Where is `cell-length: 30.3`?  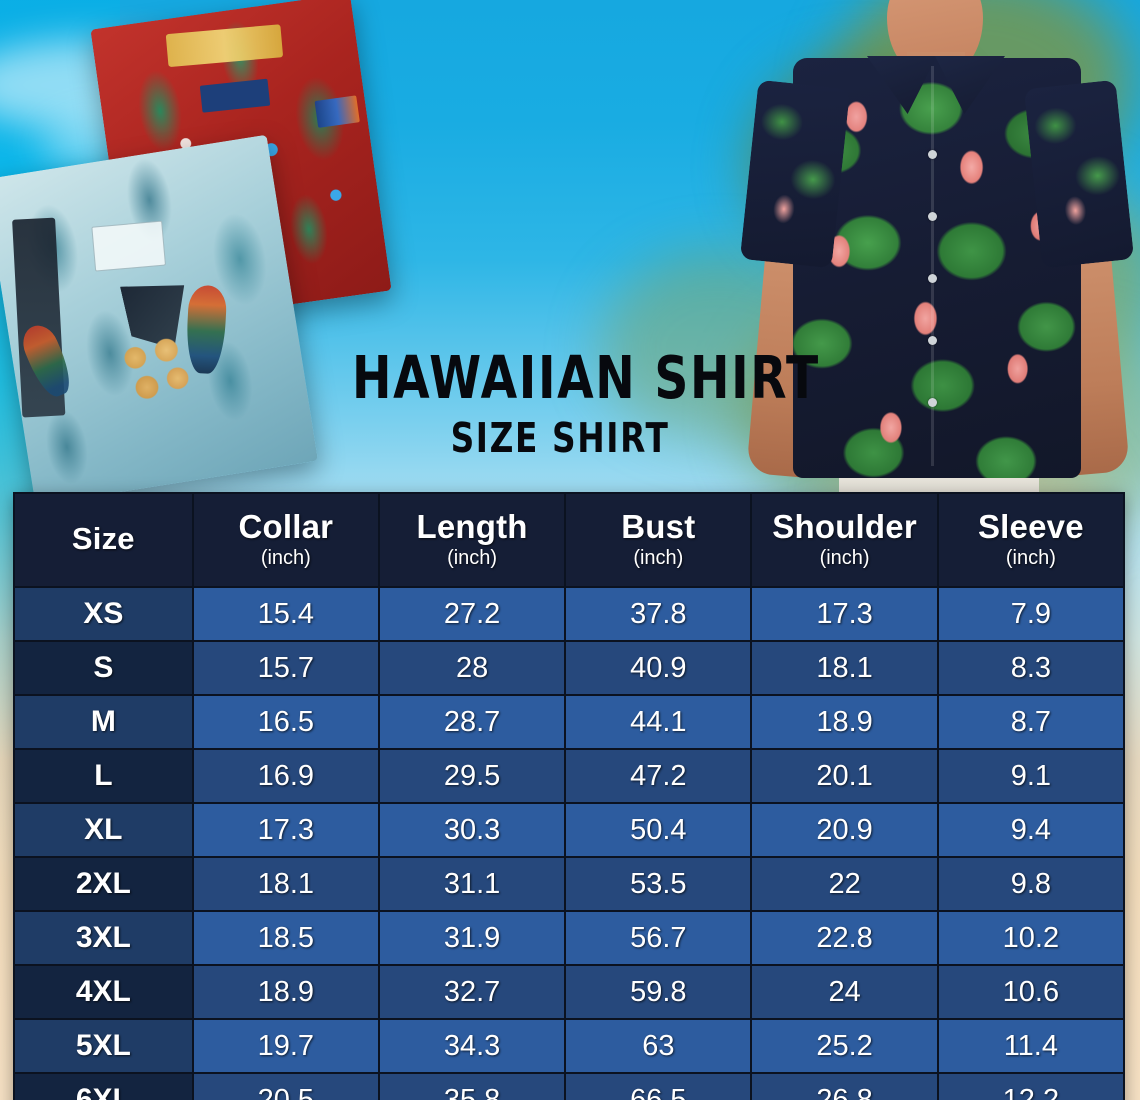 cell-length: 30.3 is located at coordinates (472, 830).